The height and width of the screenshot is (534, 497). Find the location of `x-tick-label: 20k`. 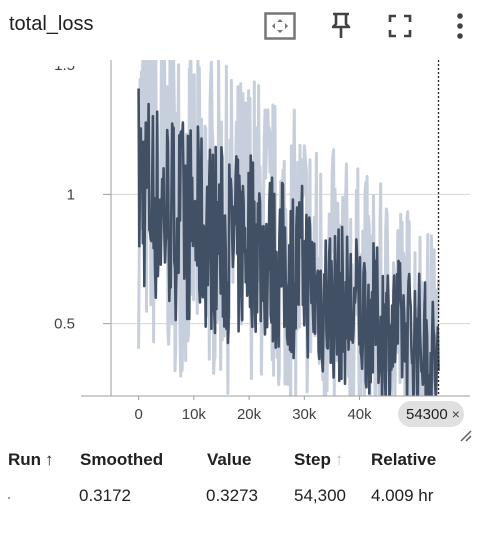

x-tick-label: 20k is located at coordinates (249, 414).